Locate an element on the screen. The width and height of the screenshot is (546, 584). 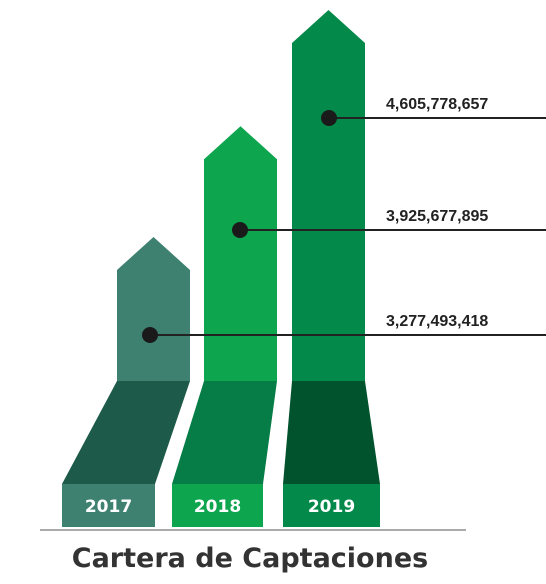
bar-base-2018 is located at coordinates (224, 432).